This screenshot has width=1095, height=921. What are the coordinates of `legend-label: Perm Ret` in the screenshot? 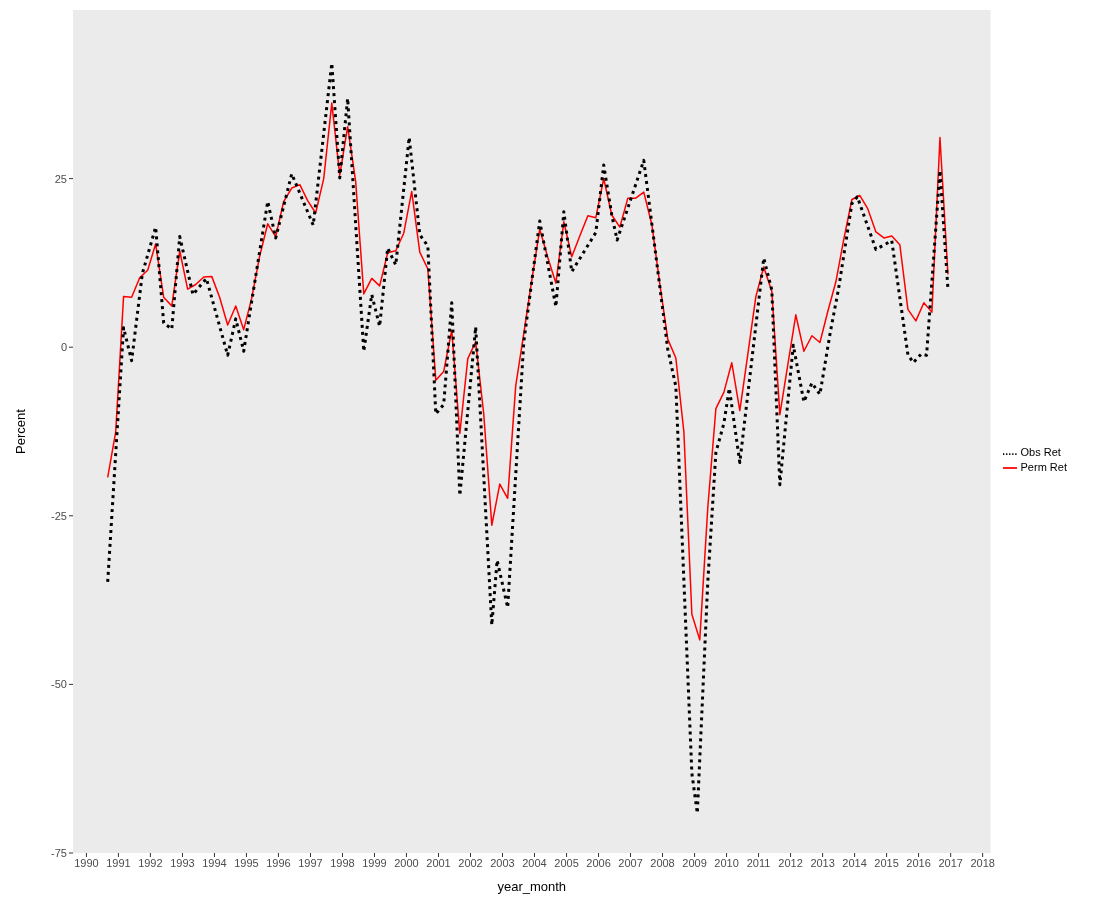 It's located at (1043, 466).